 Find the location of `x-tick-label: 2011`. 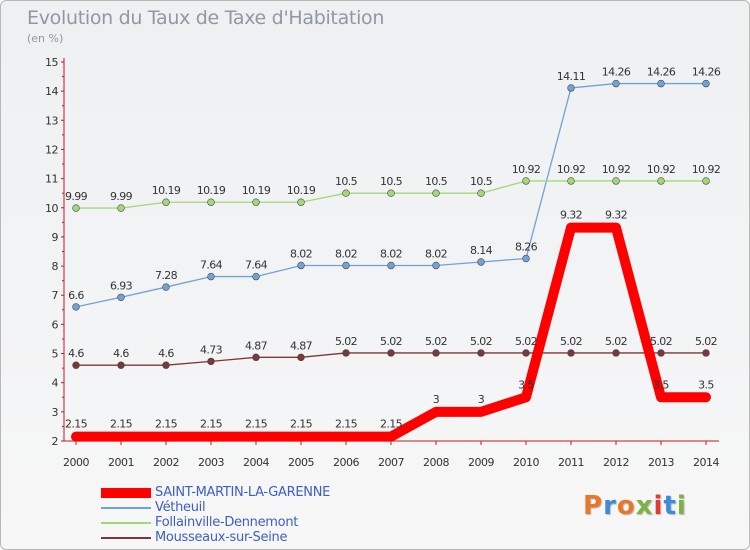

x-tick-label: 2011 is located at coordinates (571, 462).